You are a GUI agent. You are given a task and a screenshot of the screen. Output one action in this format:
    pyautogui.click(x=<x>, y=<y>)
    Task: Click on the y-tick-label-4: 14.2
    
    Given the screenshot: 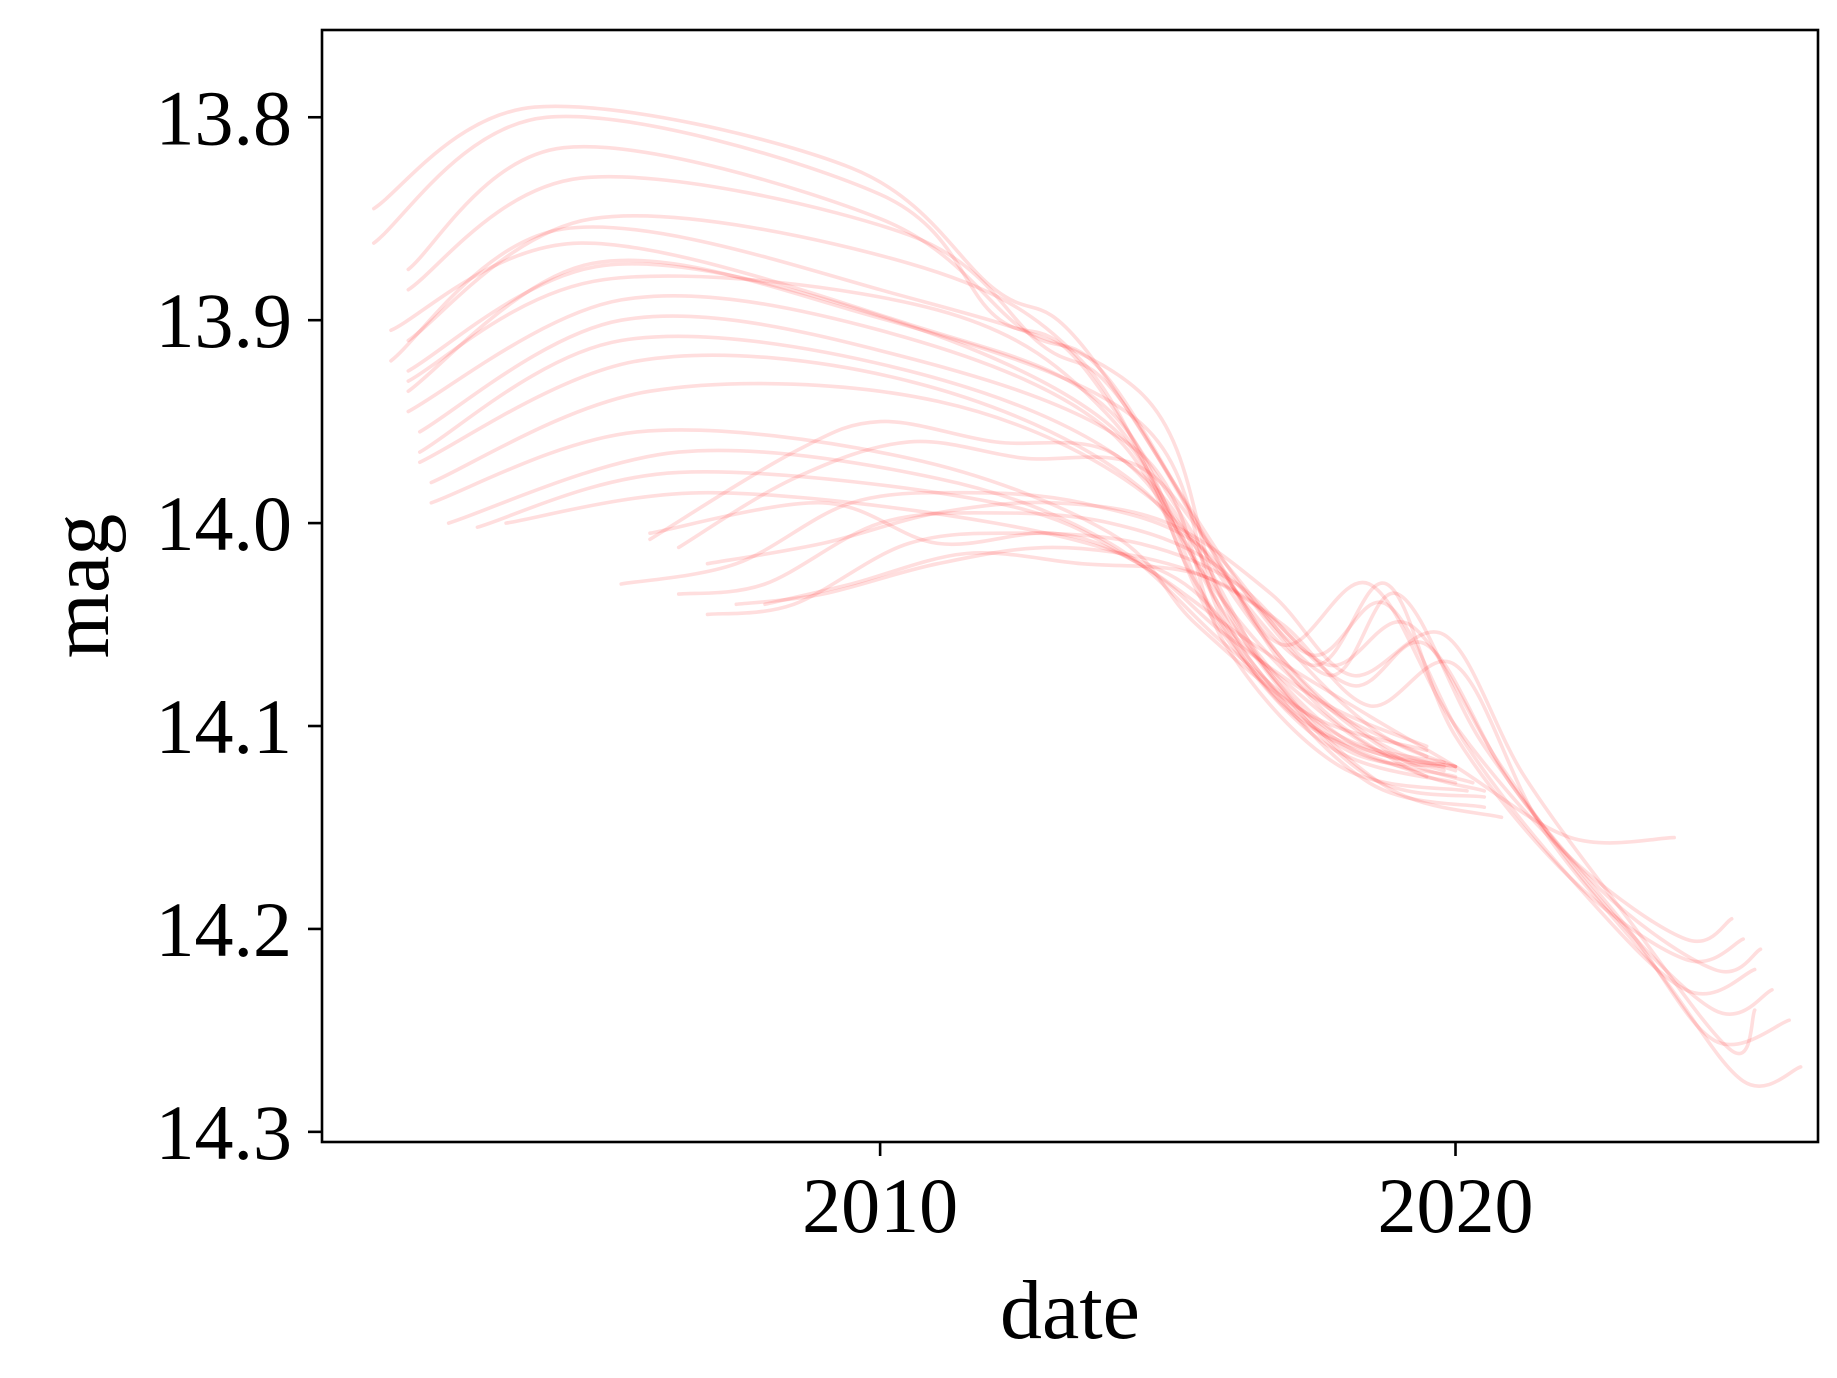 What is the action you would take?
    pyautogui.click(x=224, y=929)
    